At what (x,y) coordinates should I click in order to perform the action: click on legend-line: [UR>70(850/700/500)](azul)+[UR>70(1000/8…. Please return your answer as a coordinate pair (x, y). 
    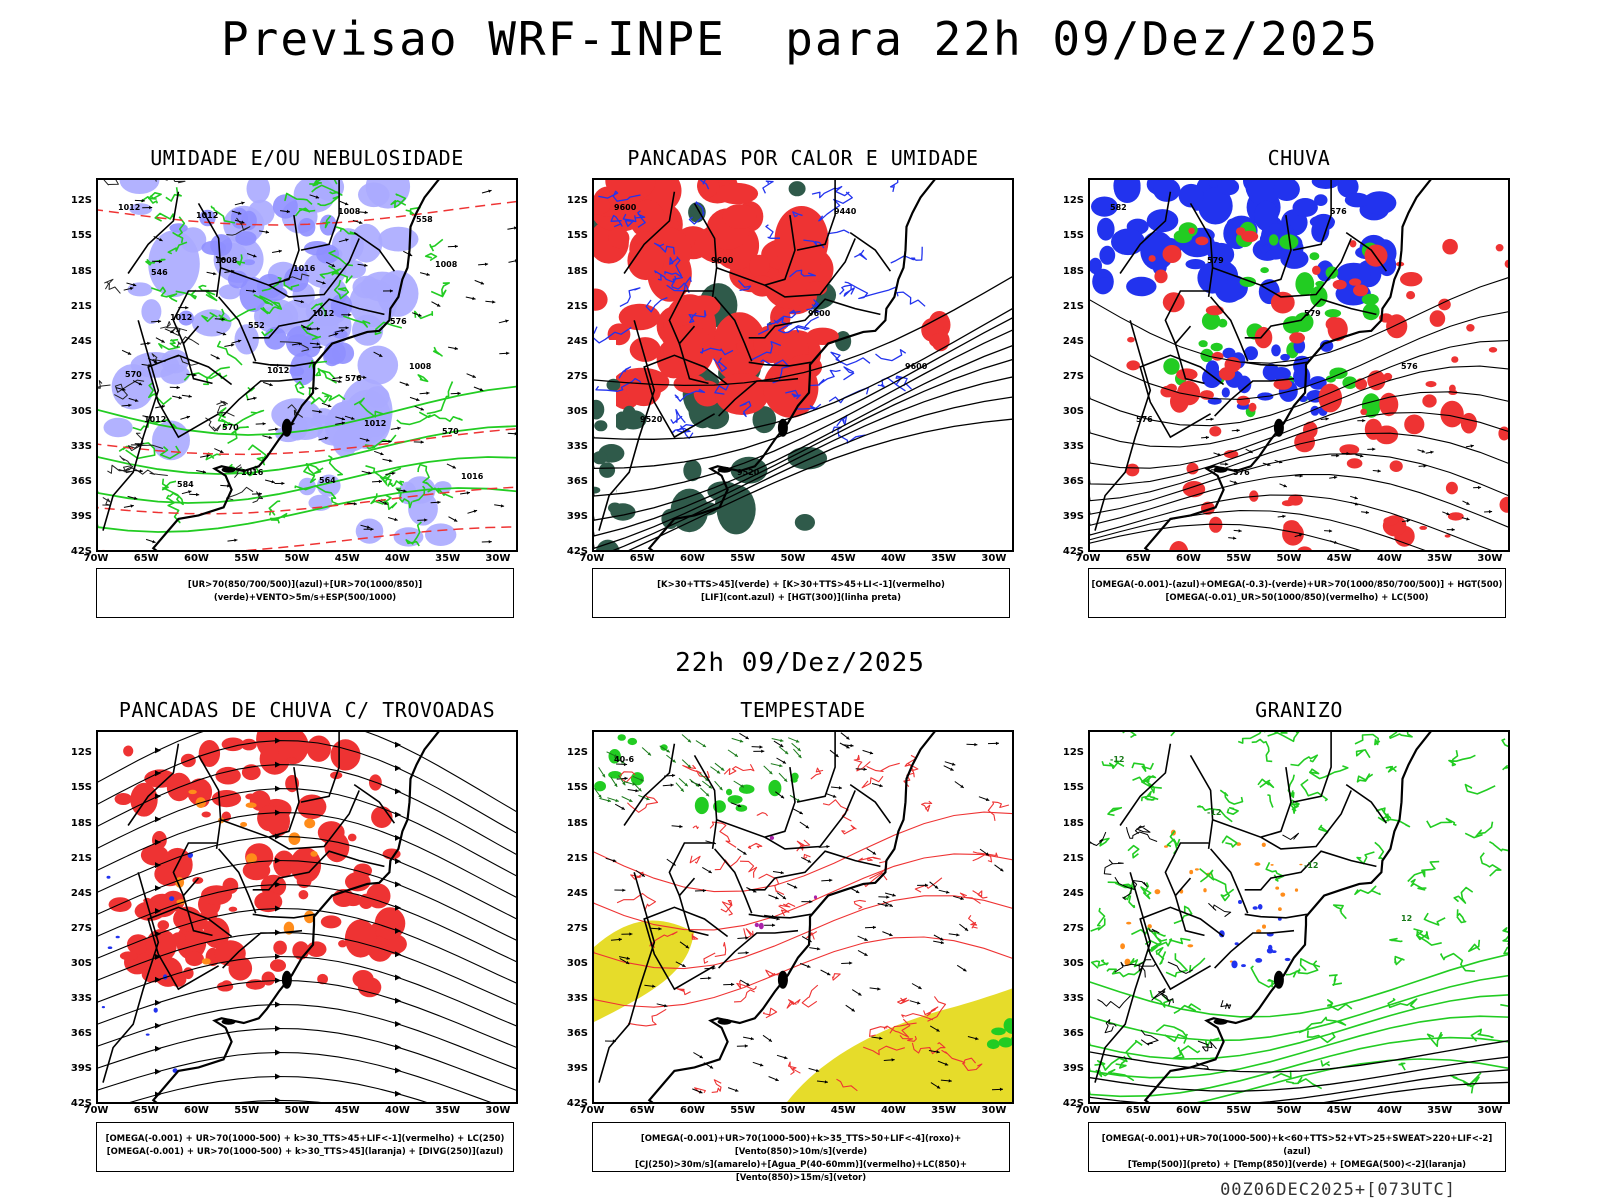
    Looking at the image, I should click on (305, 591).